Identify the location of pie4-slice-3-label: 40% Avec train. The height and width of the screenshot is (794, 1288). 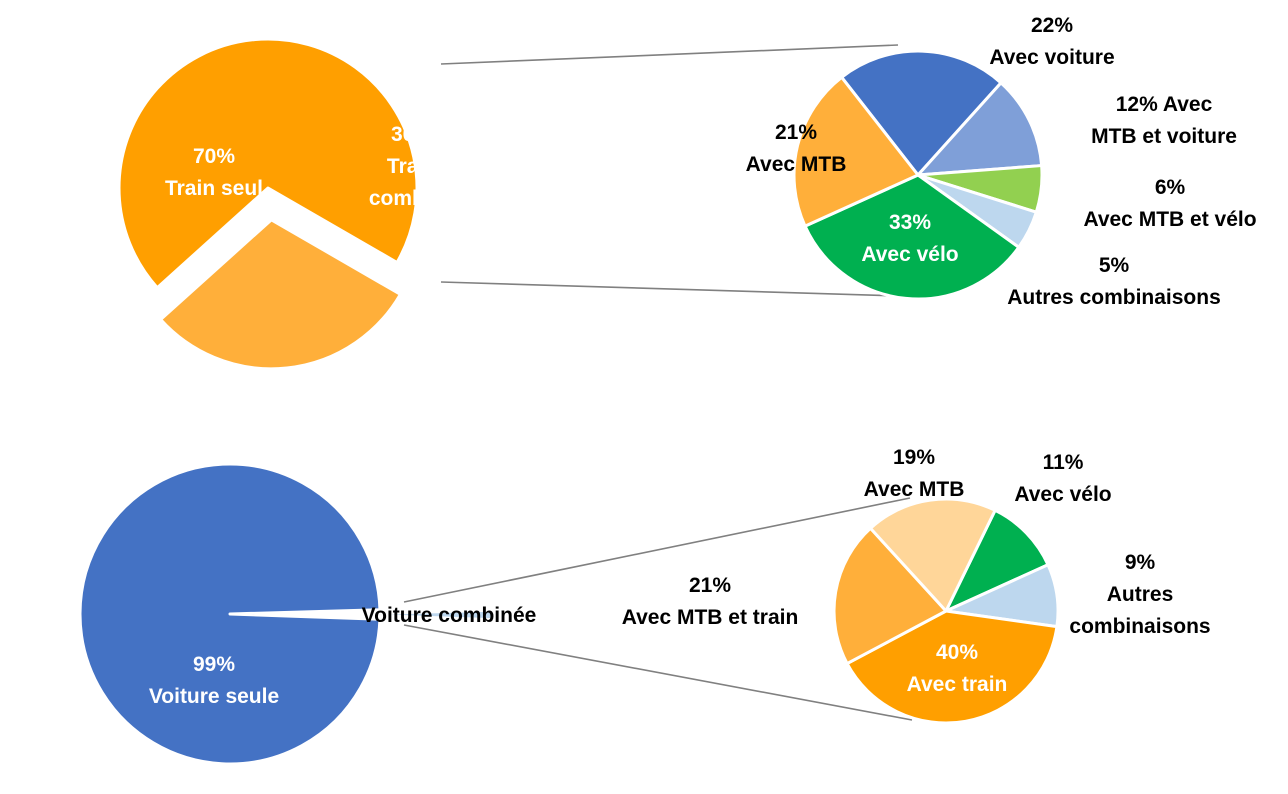
(957, 668).